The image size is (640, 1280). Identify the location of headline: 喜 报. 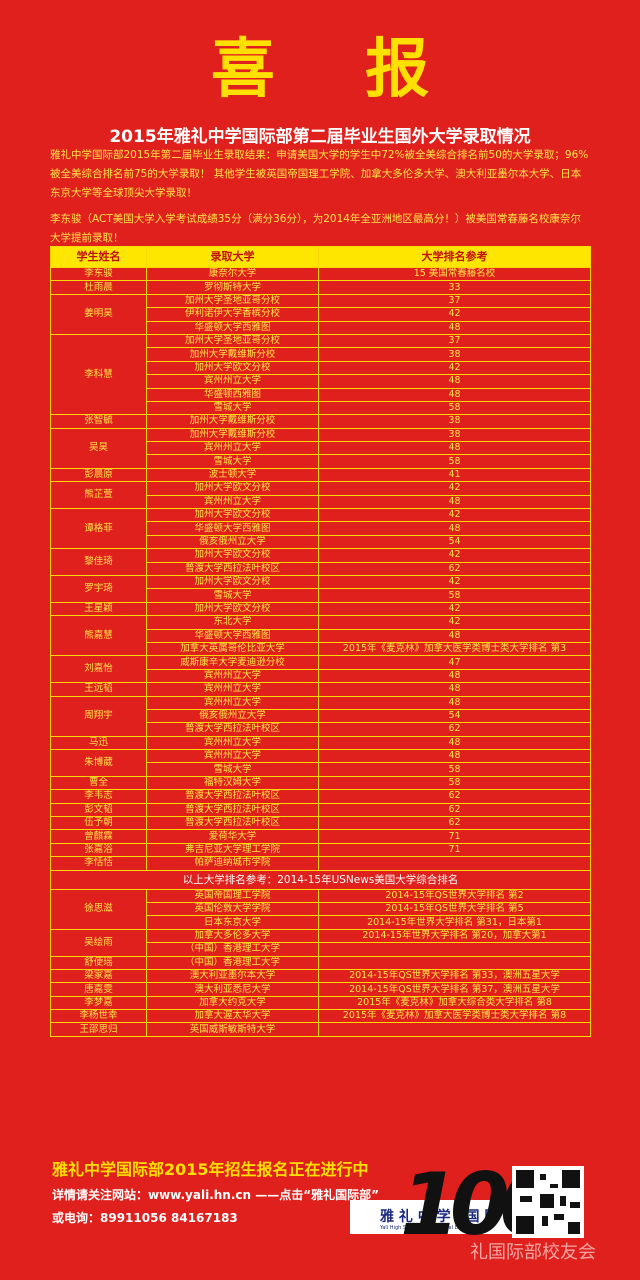
(337, 70).